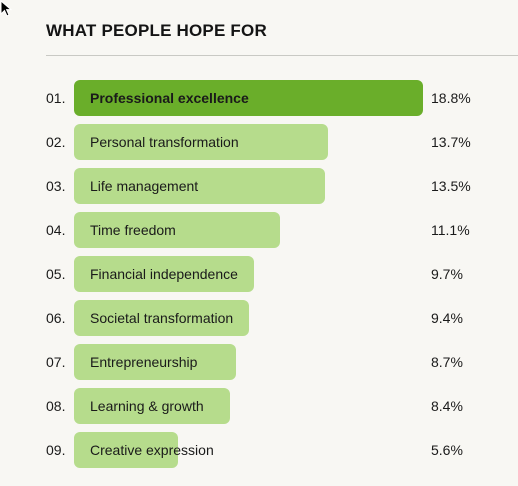  I want to click on title-divider, so click(282, 55).